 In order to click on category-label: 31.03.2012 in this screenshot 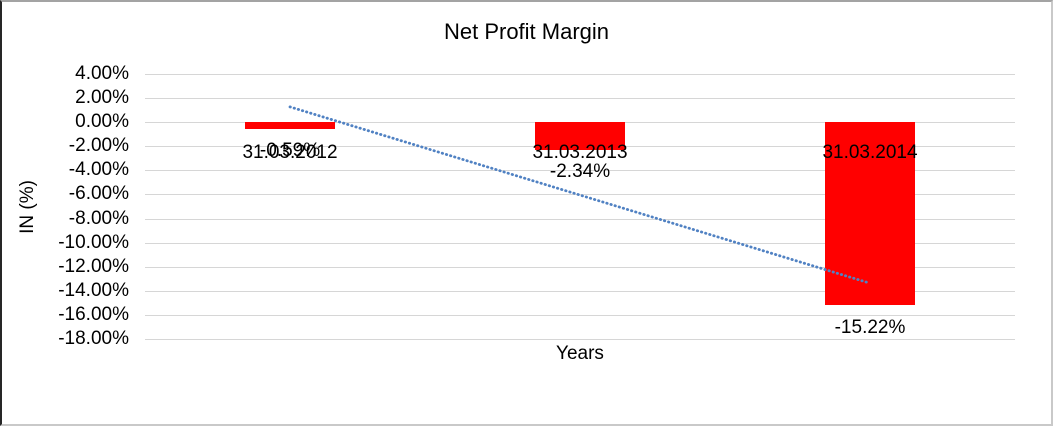, I will do `click(290, 152)`.